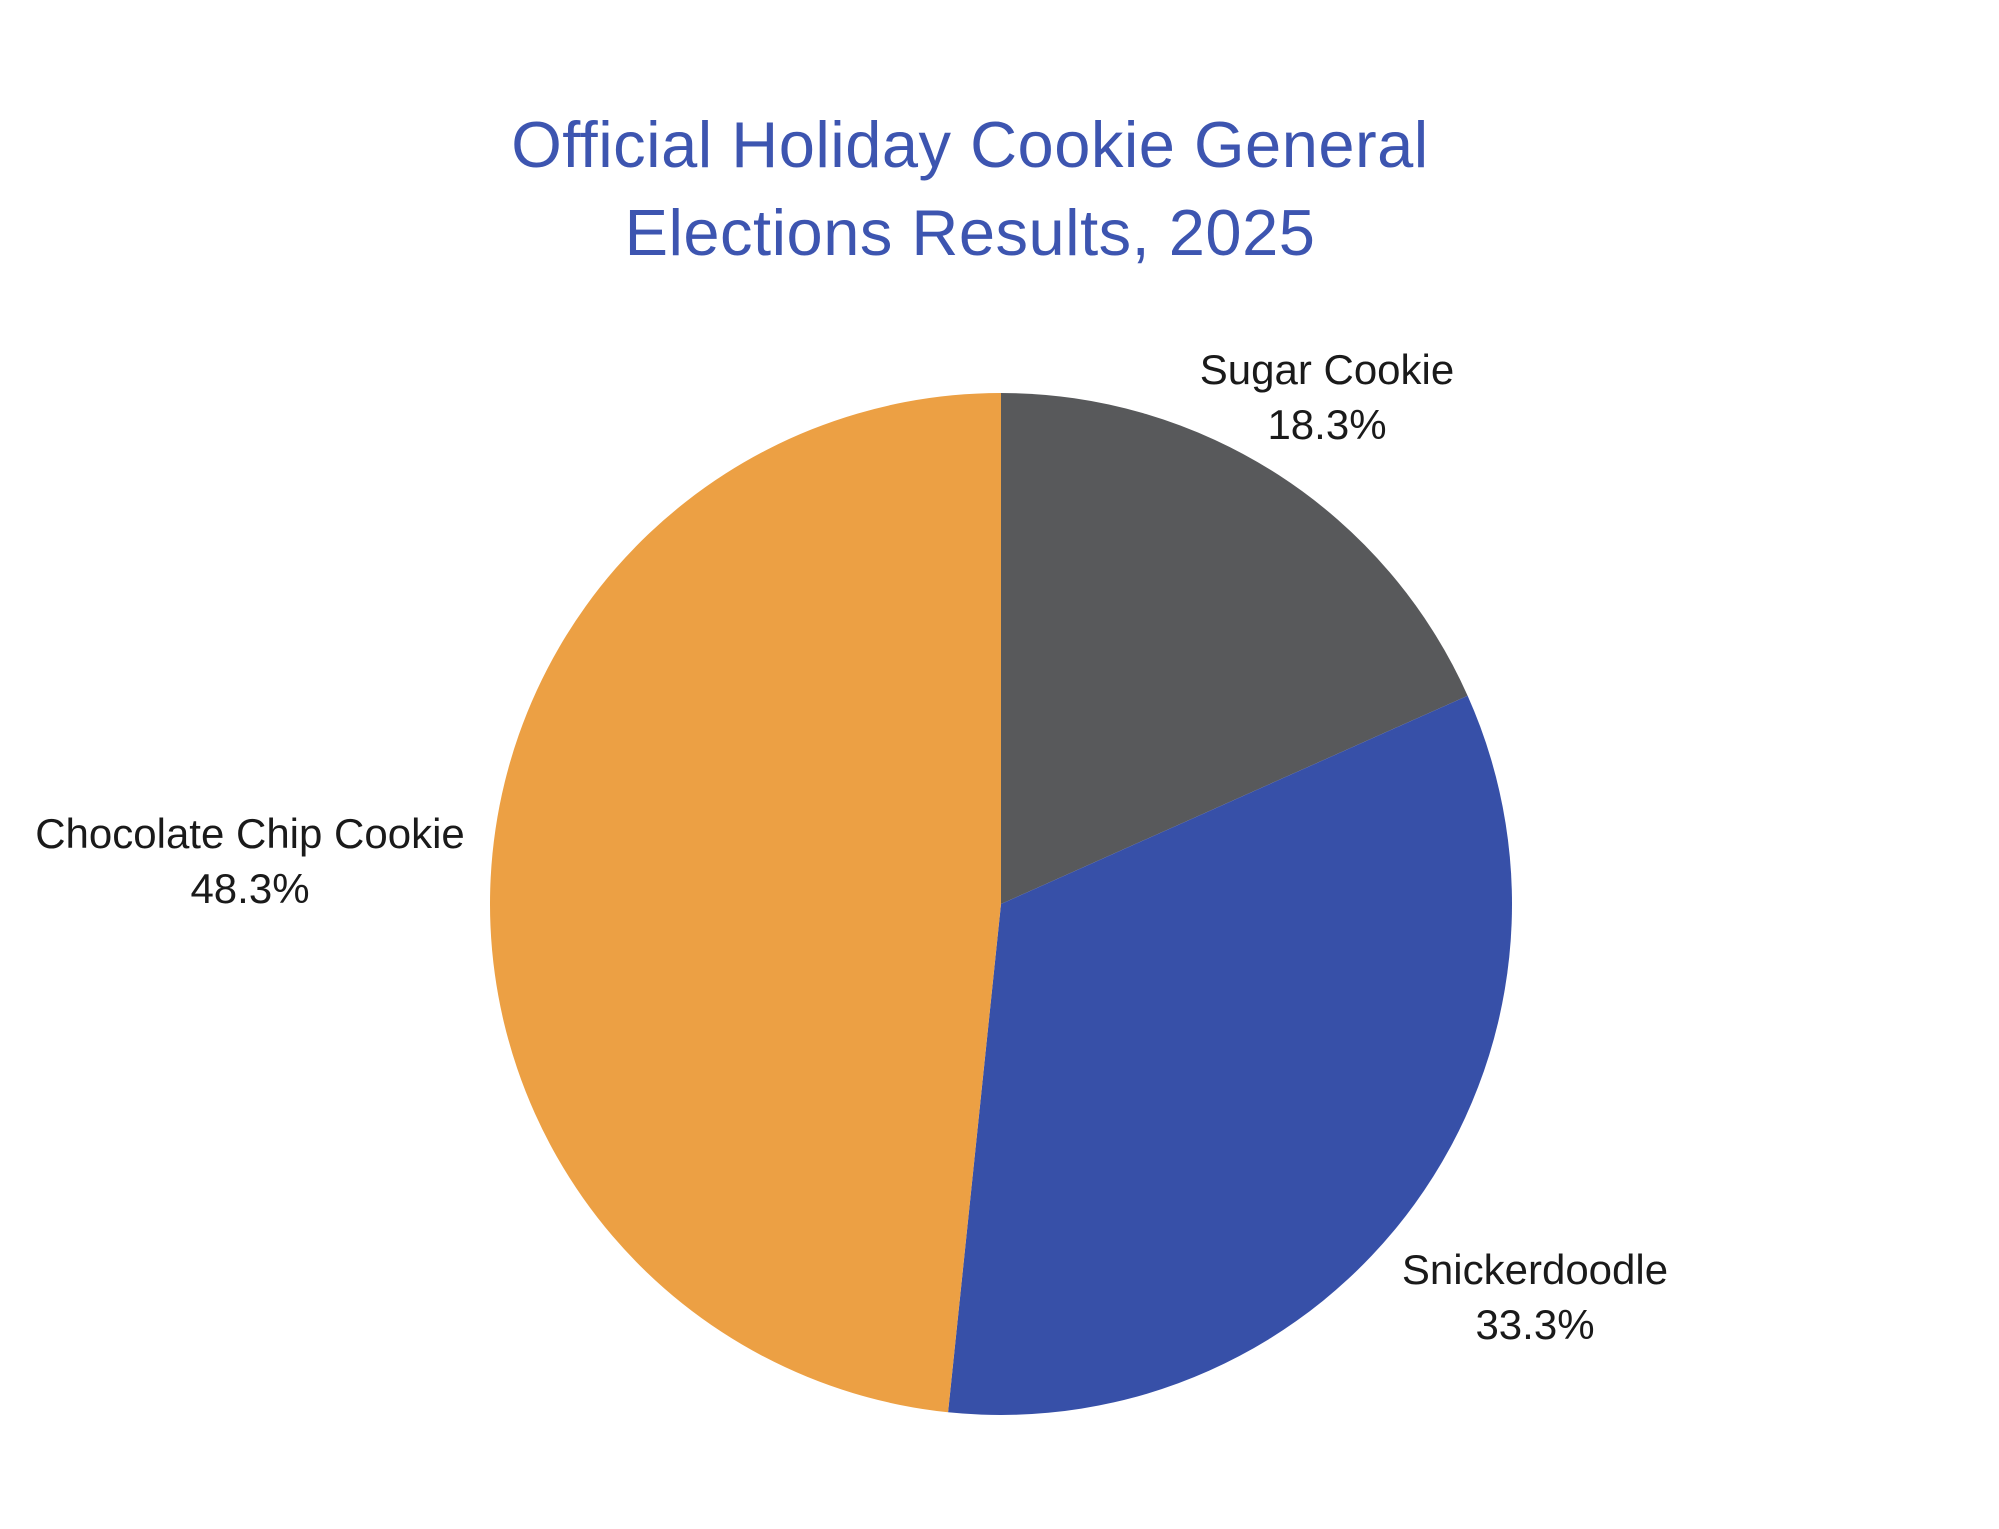 Image resolution: width=1999 pixels, height=1529 pixels. What do you see at coordinates (1327, 424) in the screenshot?
I see `slice-label-sugar-cookie-percent: 18.3%` at bounding box center [1327, 424].